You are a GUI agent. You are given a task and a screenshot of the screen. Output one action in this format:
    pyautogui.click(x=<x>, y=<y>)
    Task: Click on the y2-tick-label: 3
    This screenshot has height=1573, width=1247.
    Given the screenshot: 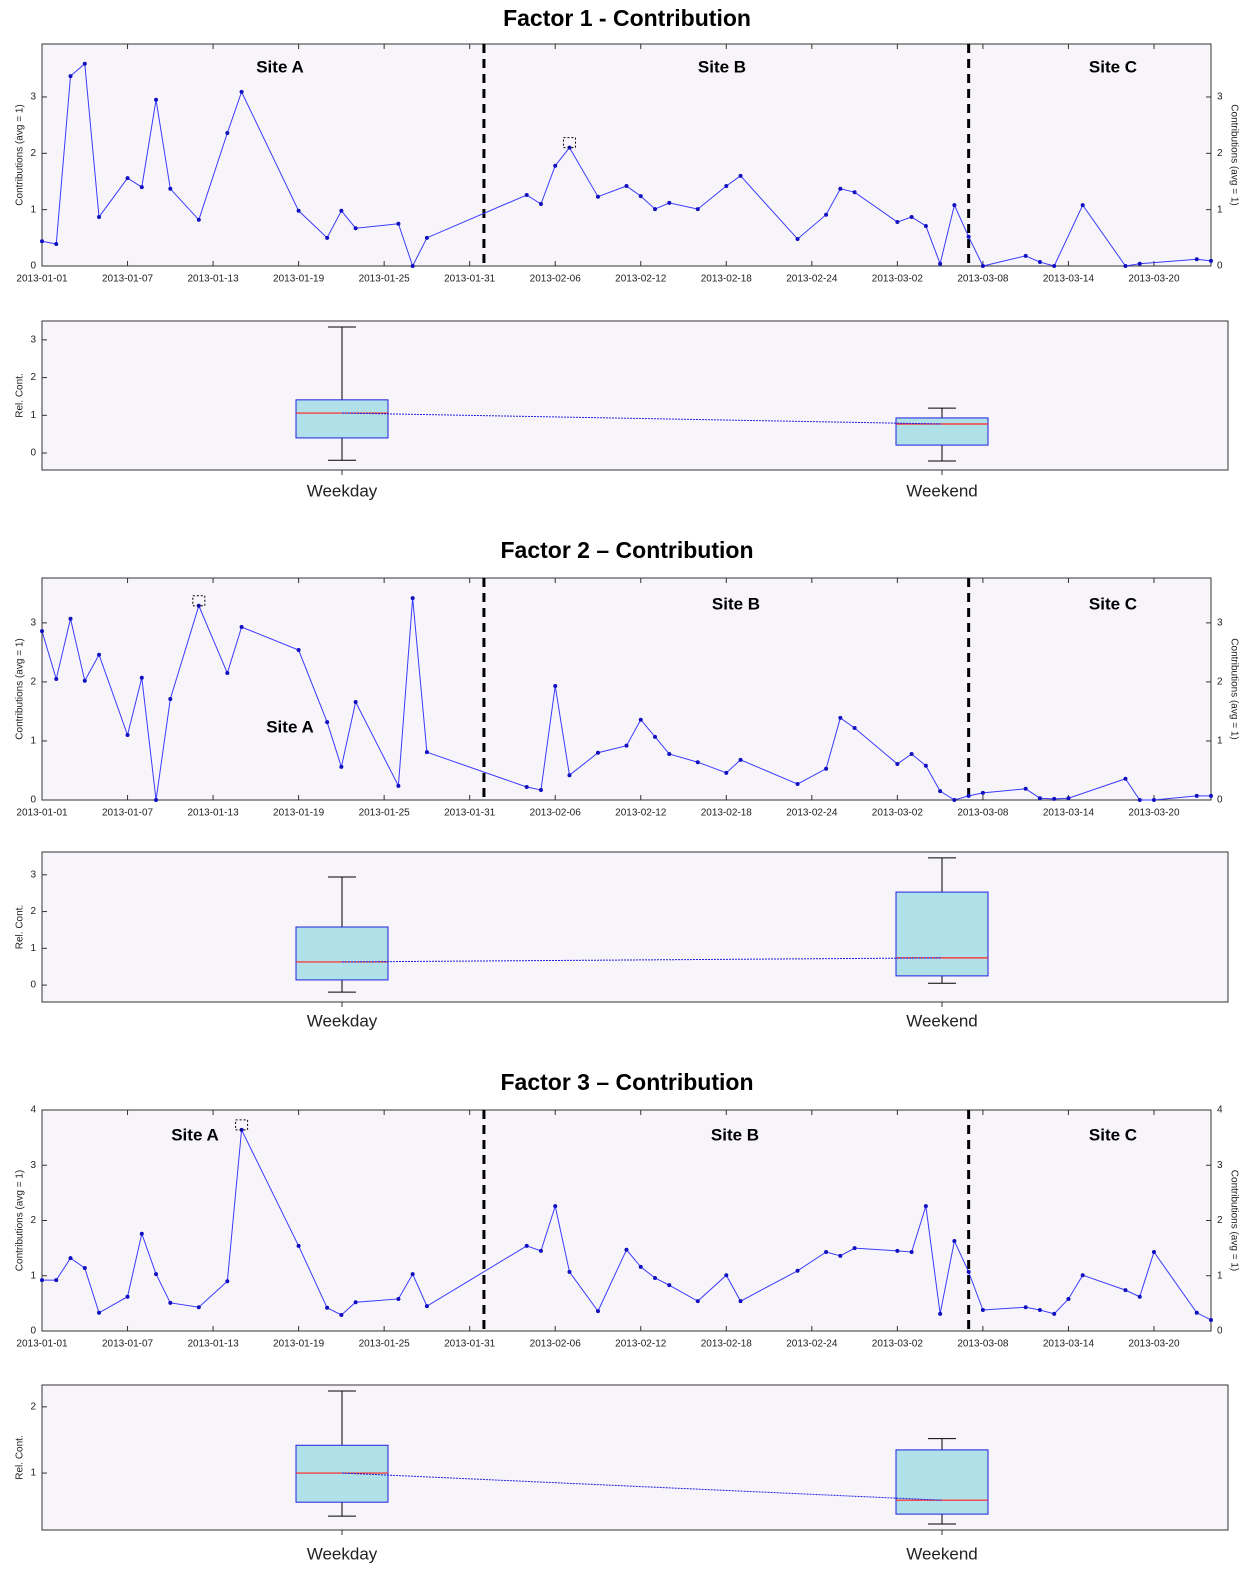 What is the action you would take?
    pyautogui.click(x=1220, y=1165)
    